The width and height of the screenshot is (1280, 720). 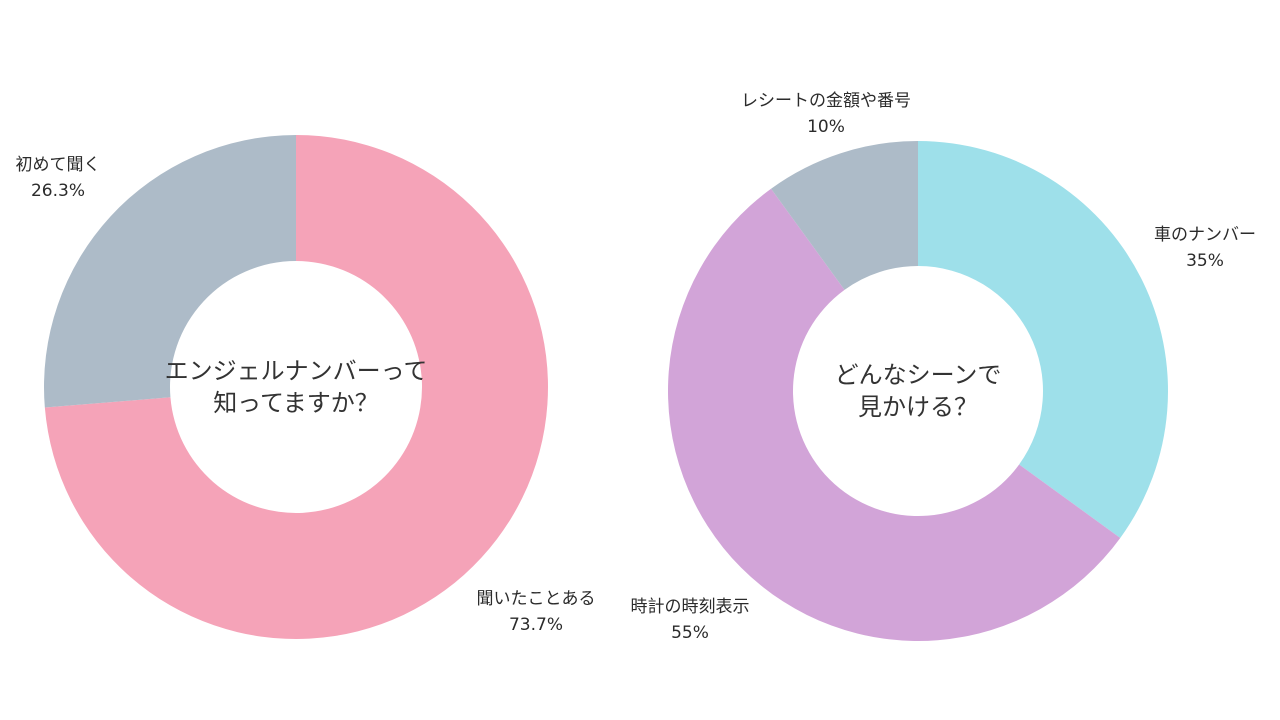 I want to click on donut-center-text: 知ってますか？, so click(x=296, y=403).